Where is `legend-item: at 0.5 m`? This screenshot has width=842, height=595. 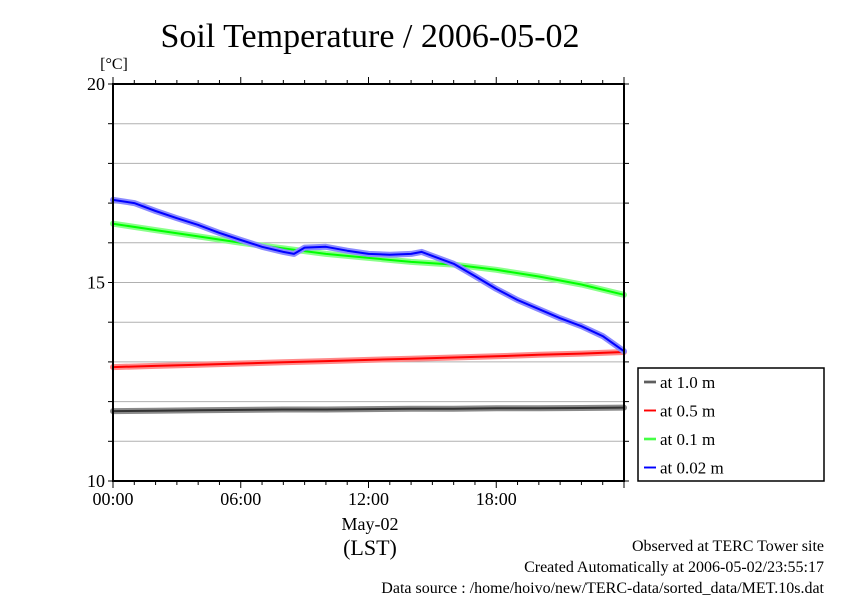 legend-item: at 0.5 m is located at coordinates (679, 411).